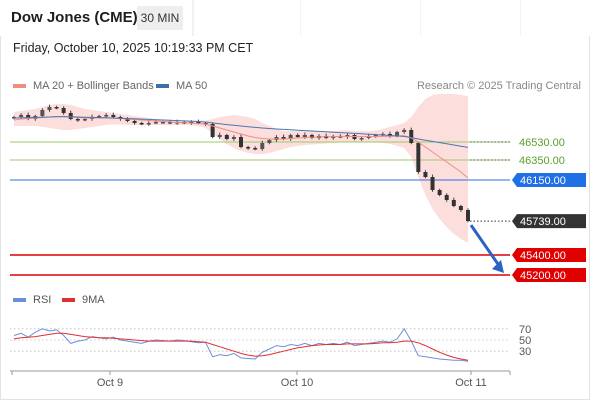 The height and width of the screenshot is (400, 590). Describe the element at coordinates (485, 246) in the screenshot. I see `projection-arrow` at that location.